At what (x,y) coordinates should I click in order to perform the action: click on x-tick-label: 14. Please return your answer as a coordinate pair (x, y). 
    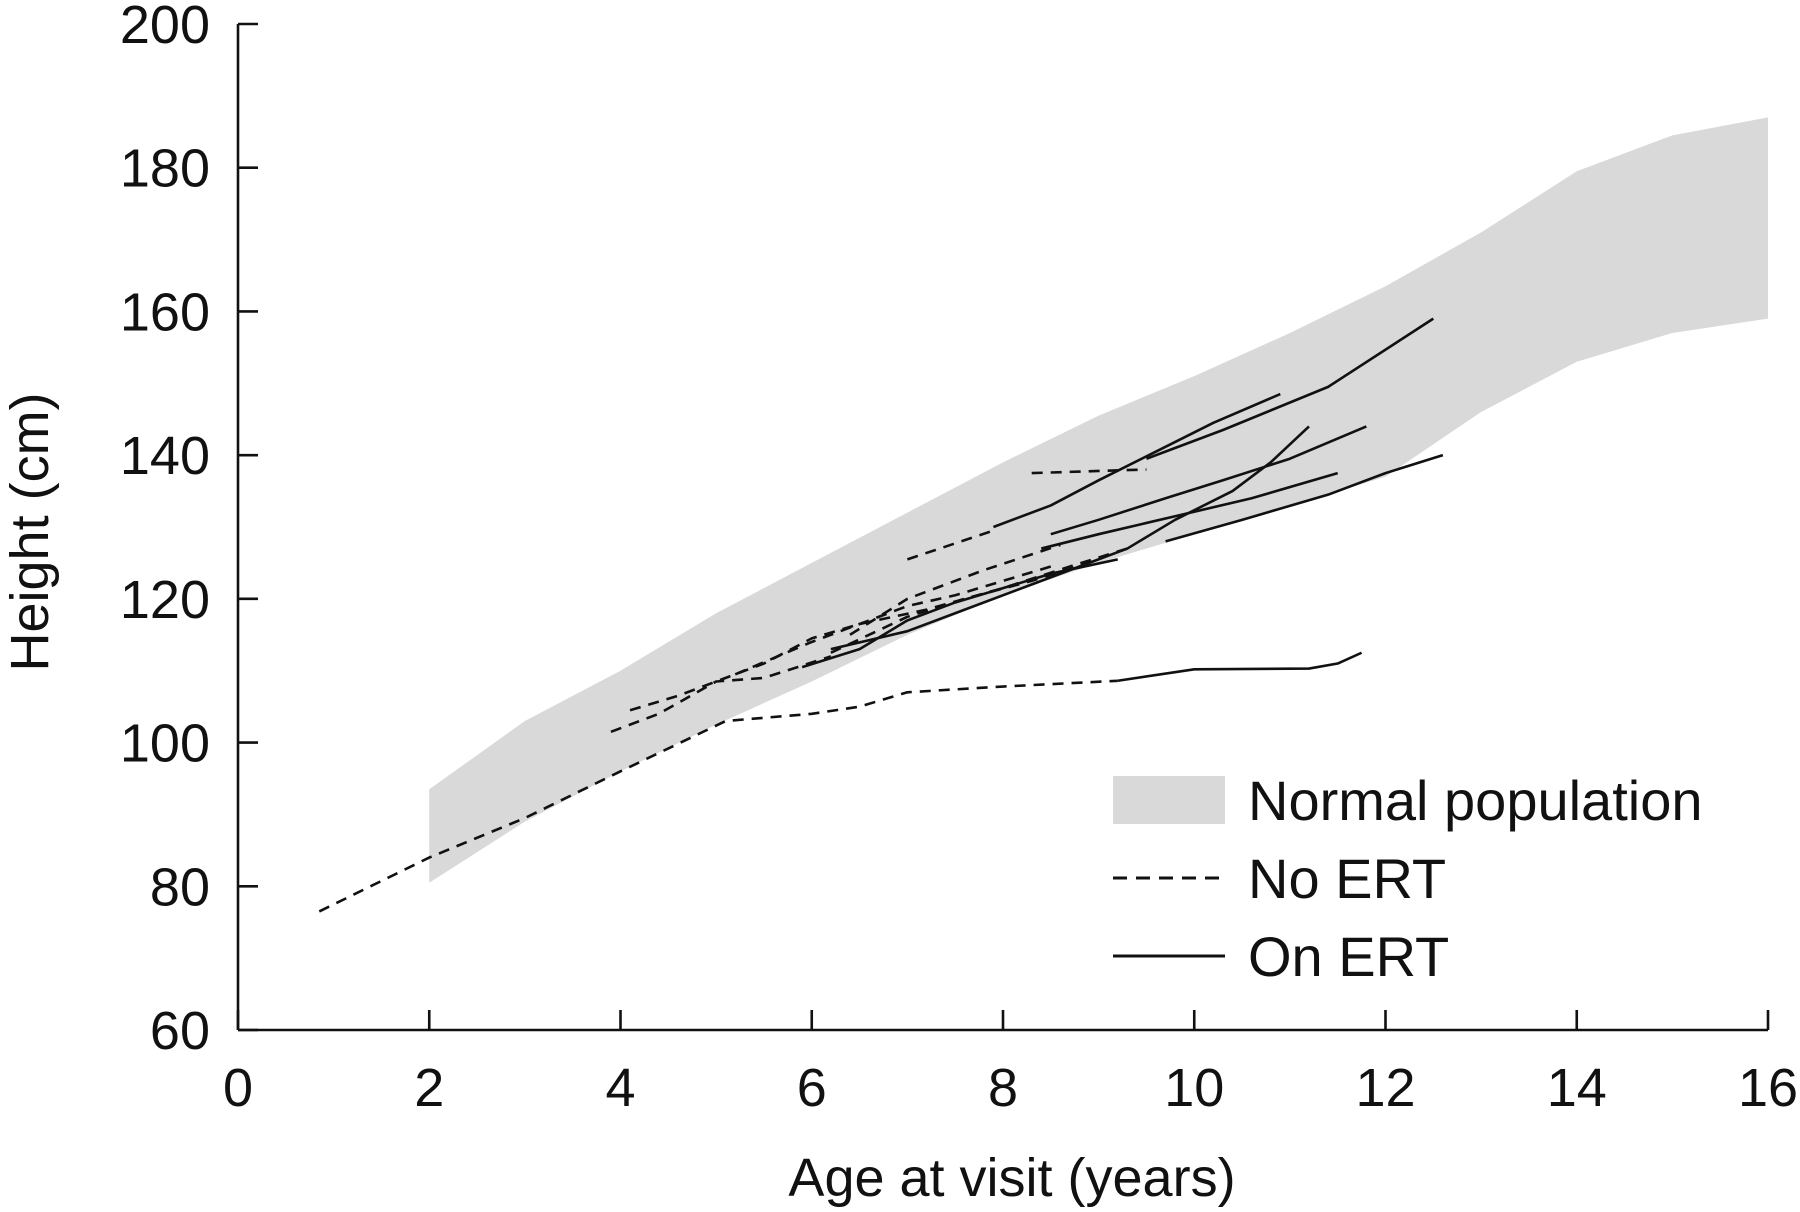
    Looking at the image, I should click on (1577, 1088).